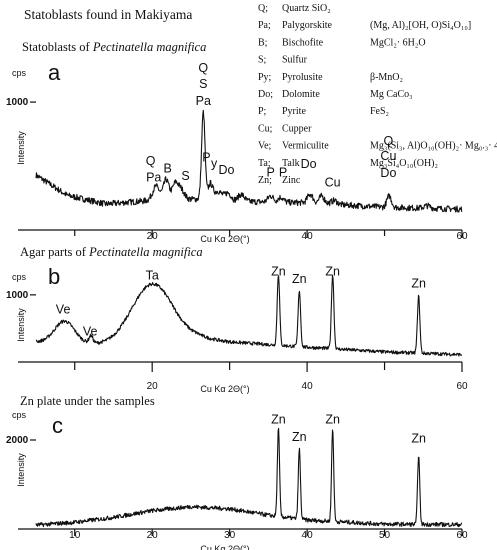  I want to click on y-tick-label: 2000, so click(17, 440).